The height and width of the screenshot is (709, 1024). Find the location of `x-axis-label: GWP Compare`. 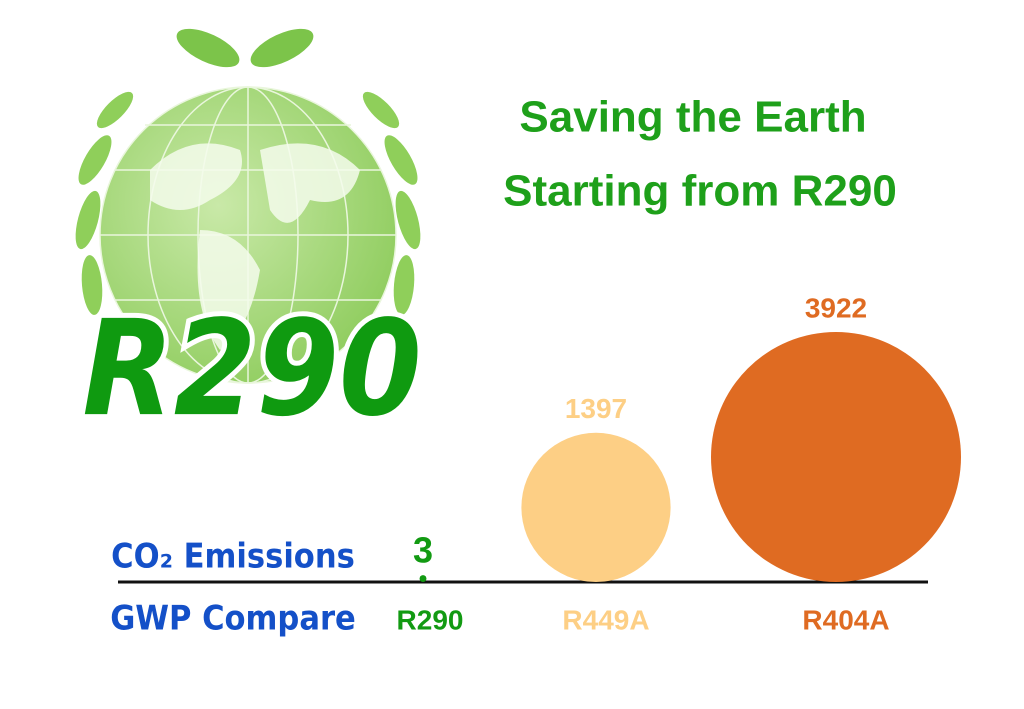

x-axis-label: GWP Compare is located at coordinates (233, 619).